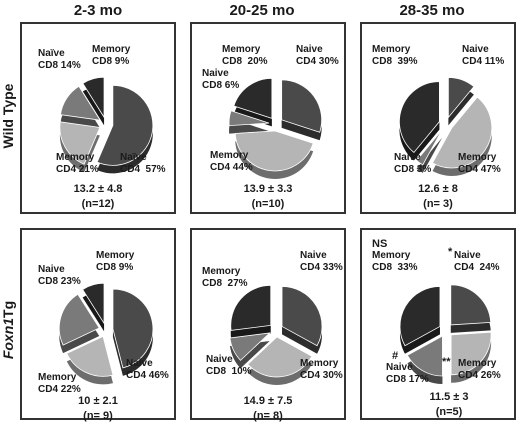  What do you see at coordinates (147, 370) in the screenshot?
I see `slice-label-naive-cd4: Naive CD4 46%` at bounding box center [147, 370].